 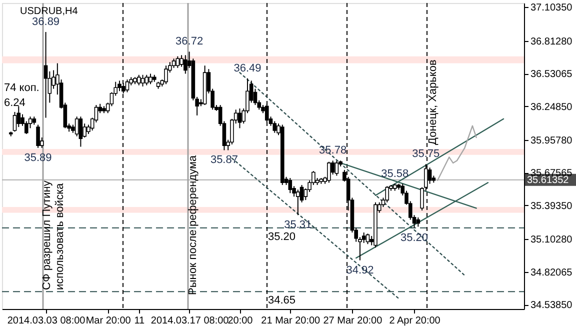 I want to click on ref-line-label: 34.65, so click(x=282, y=300).